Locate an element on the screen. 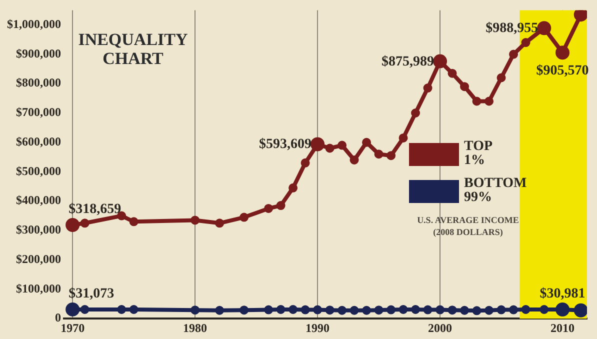 The height and width of the screenshot is (339, 597). data-label: $593,609 is located at coordinates (285, 144).